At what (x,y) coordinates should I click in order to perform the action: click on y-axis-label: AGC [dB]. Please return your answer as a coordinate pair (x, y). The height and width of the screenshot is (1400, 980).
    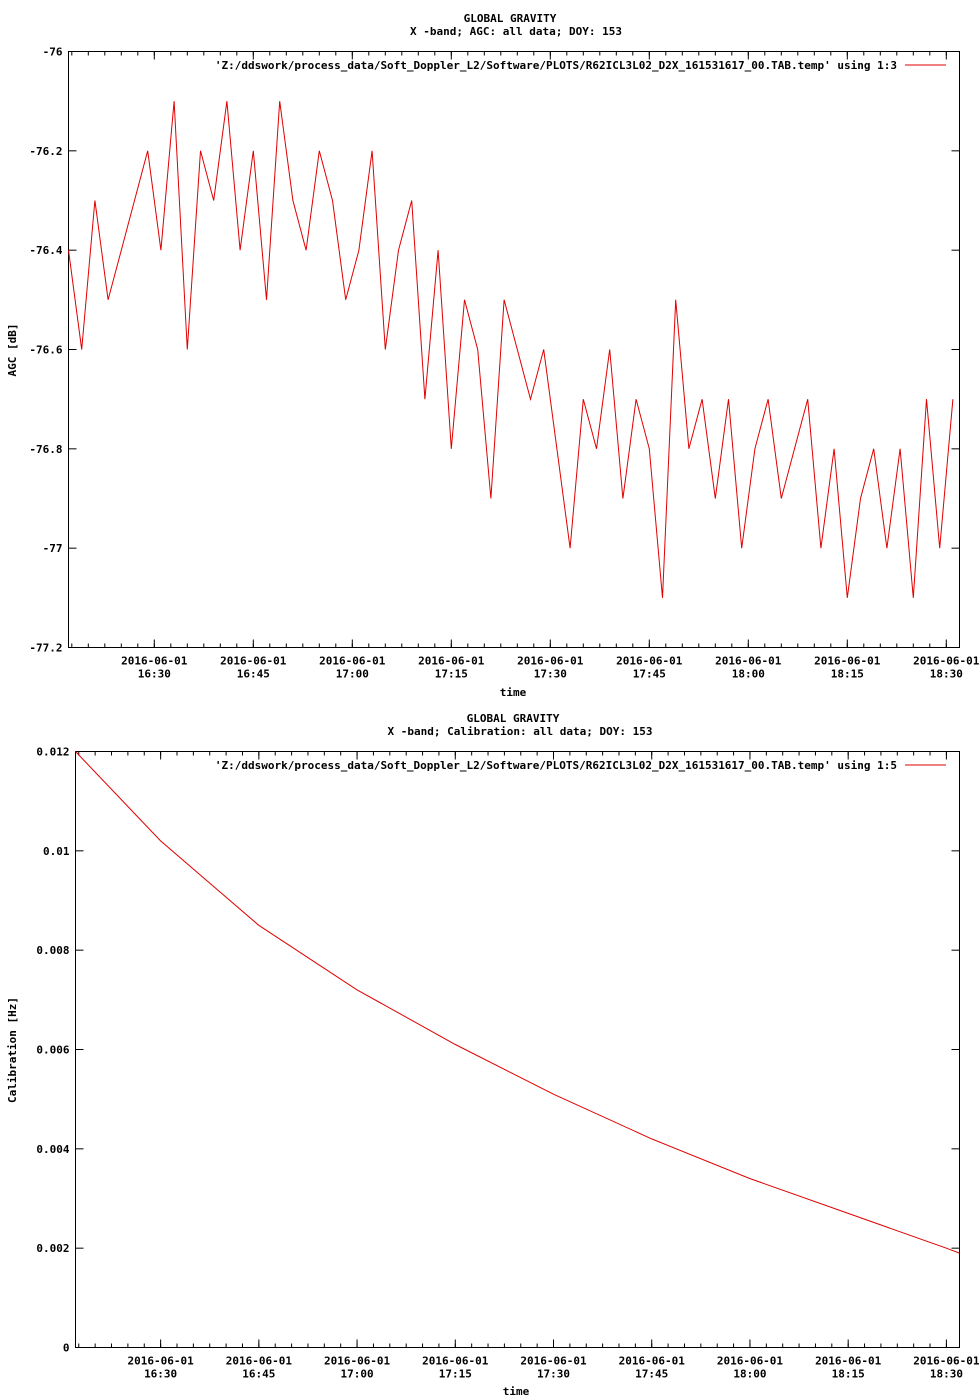
    Looking at the image, I should click on (12, 350).